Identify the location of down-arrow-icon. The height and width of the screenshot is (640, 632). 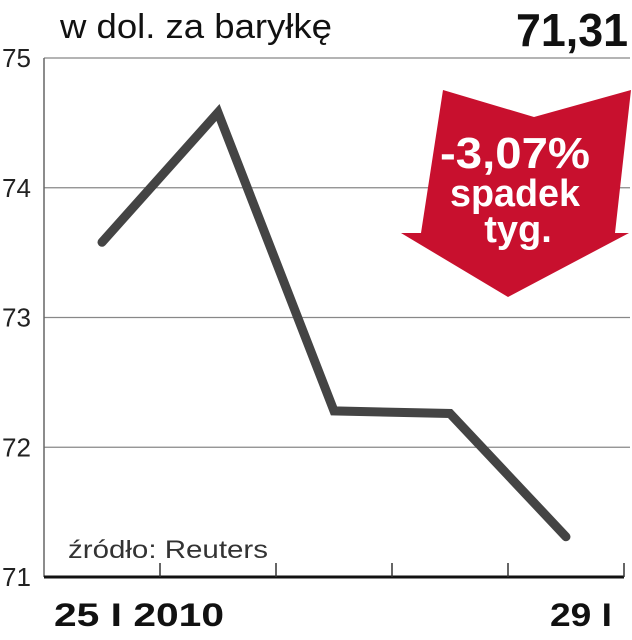
(516, 193).